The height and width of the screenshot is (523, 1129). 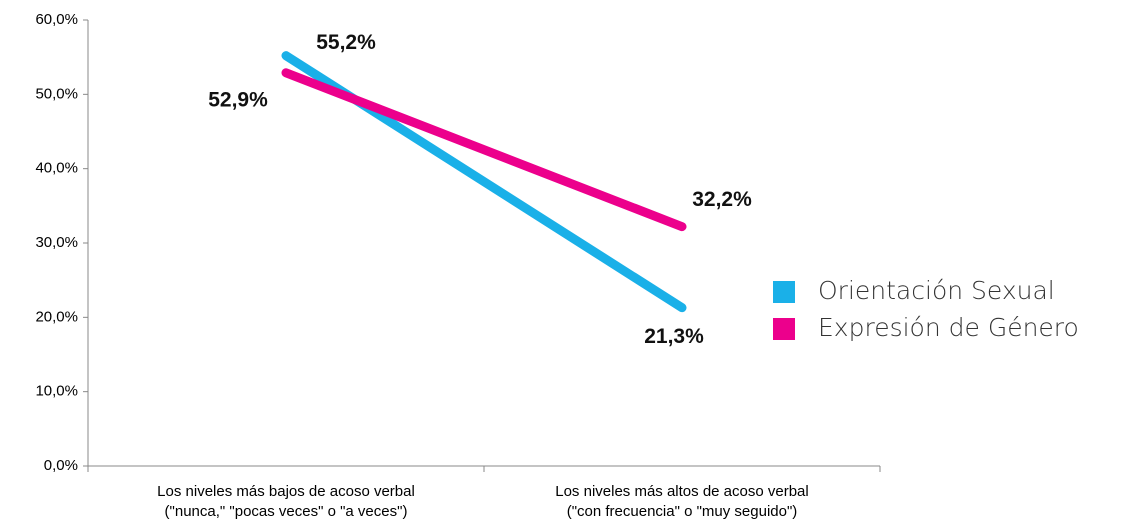 I want to click on y-tick-label: 10,0%, so click(x=56, y=391).